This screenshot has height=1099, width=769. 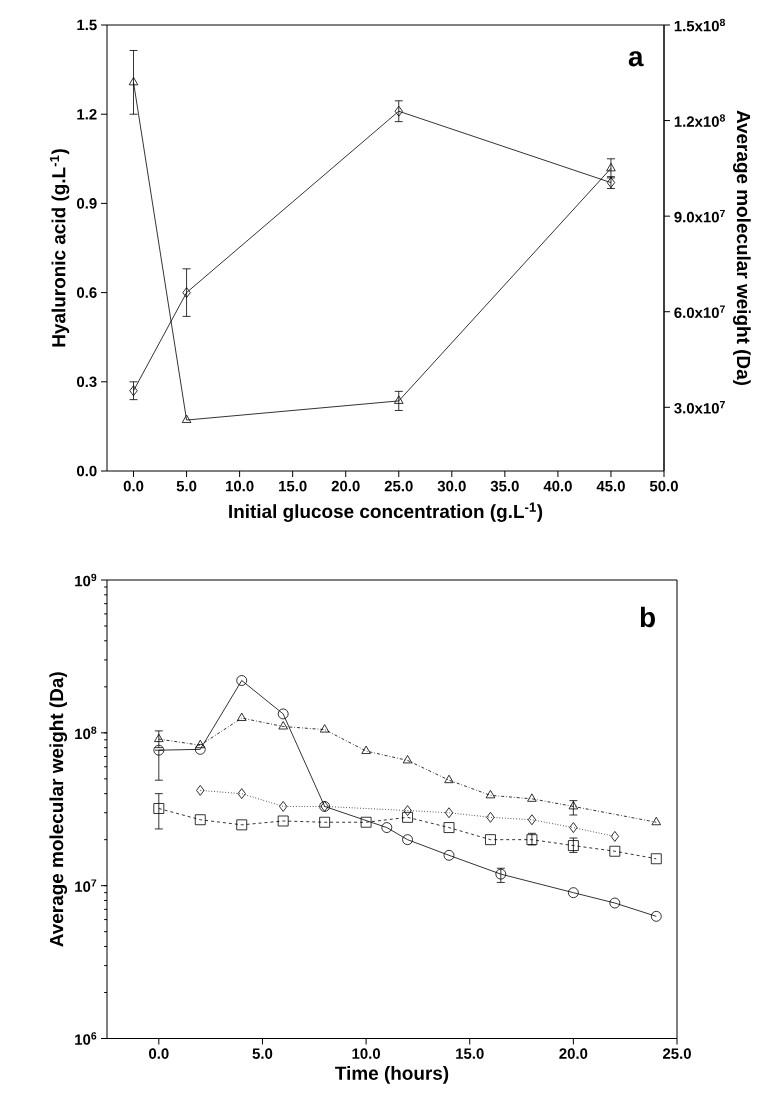 I want to click on x-tick-label: 40.0, so click(x=557, y=486).